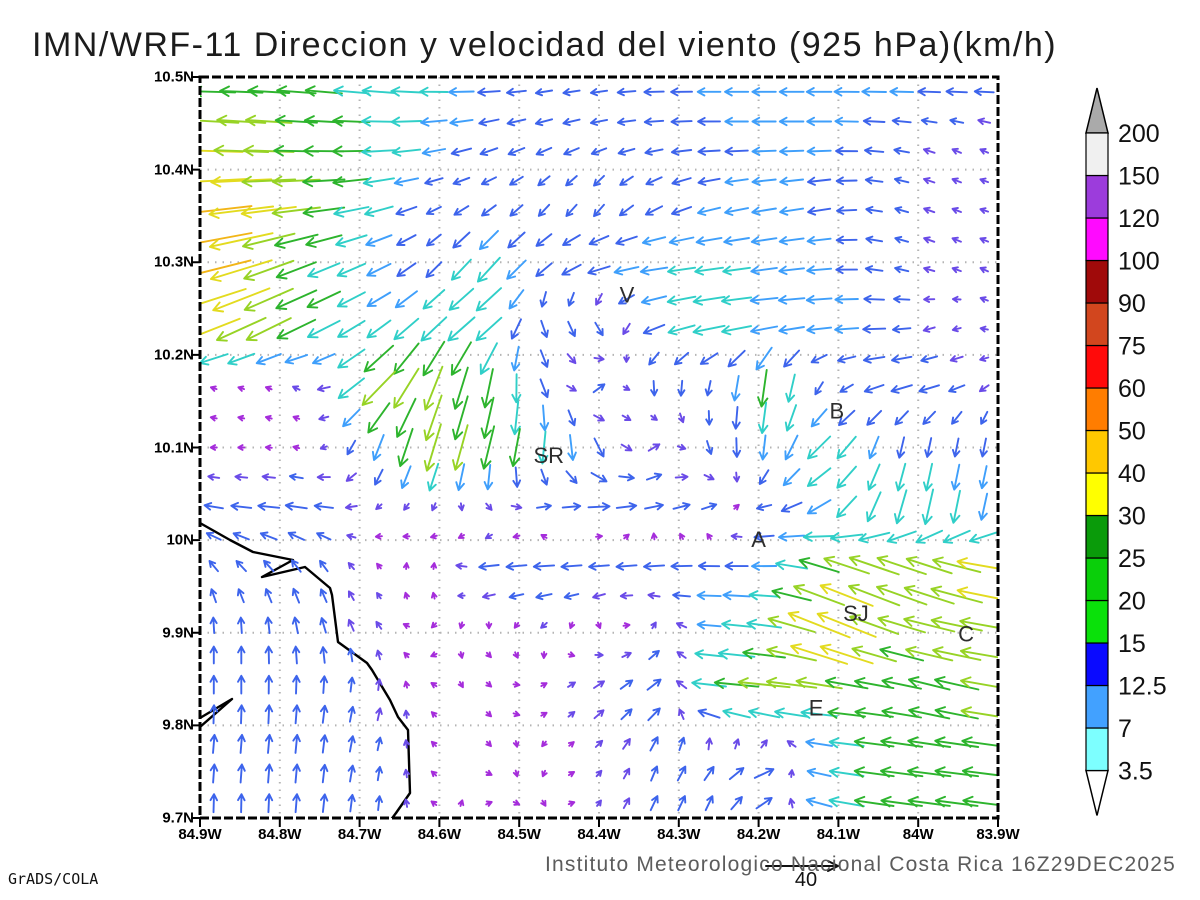  I want to click on legend-label: 15, so click(1132, 644).